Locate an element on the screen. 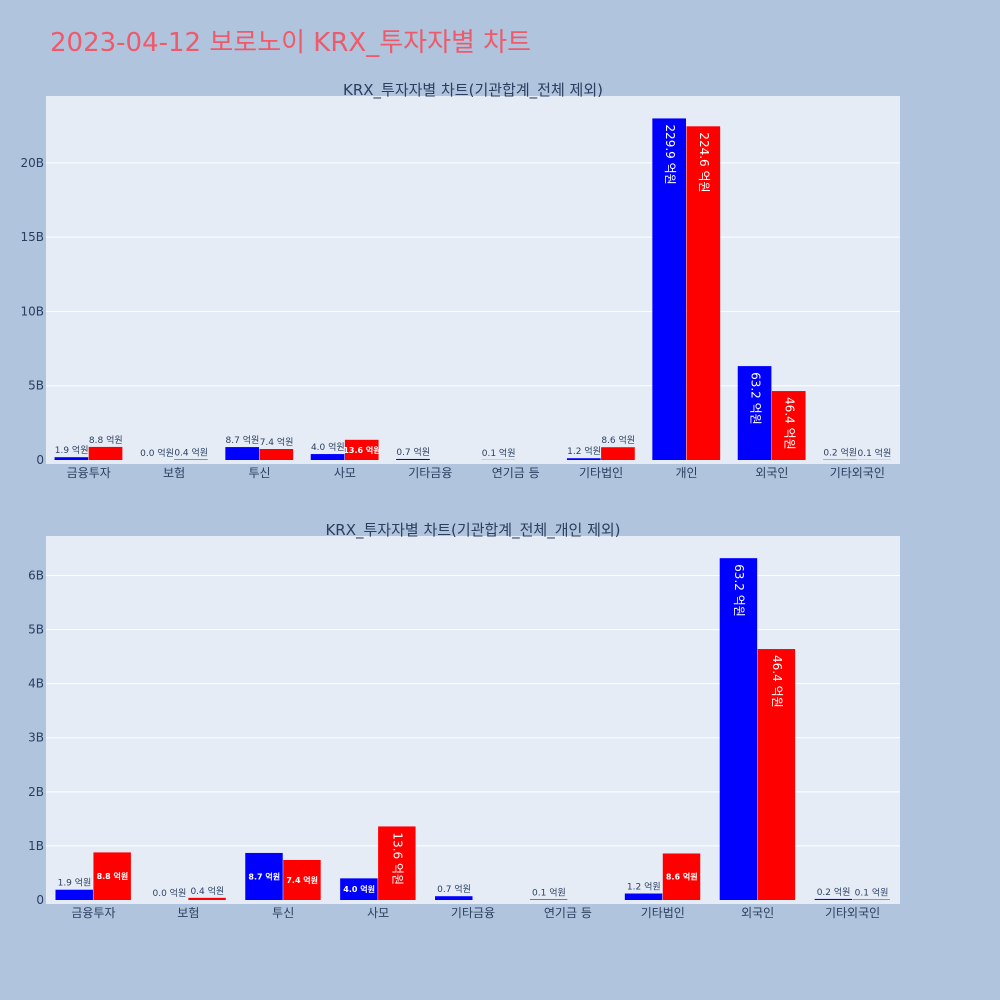 The width and height of the screenshot is (1000, 1000). y-tick-label: 2B is located at coordinates (36, 792).